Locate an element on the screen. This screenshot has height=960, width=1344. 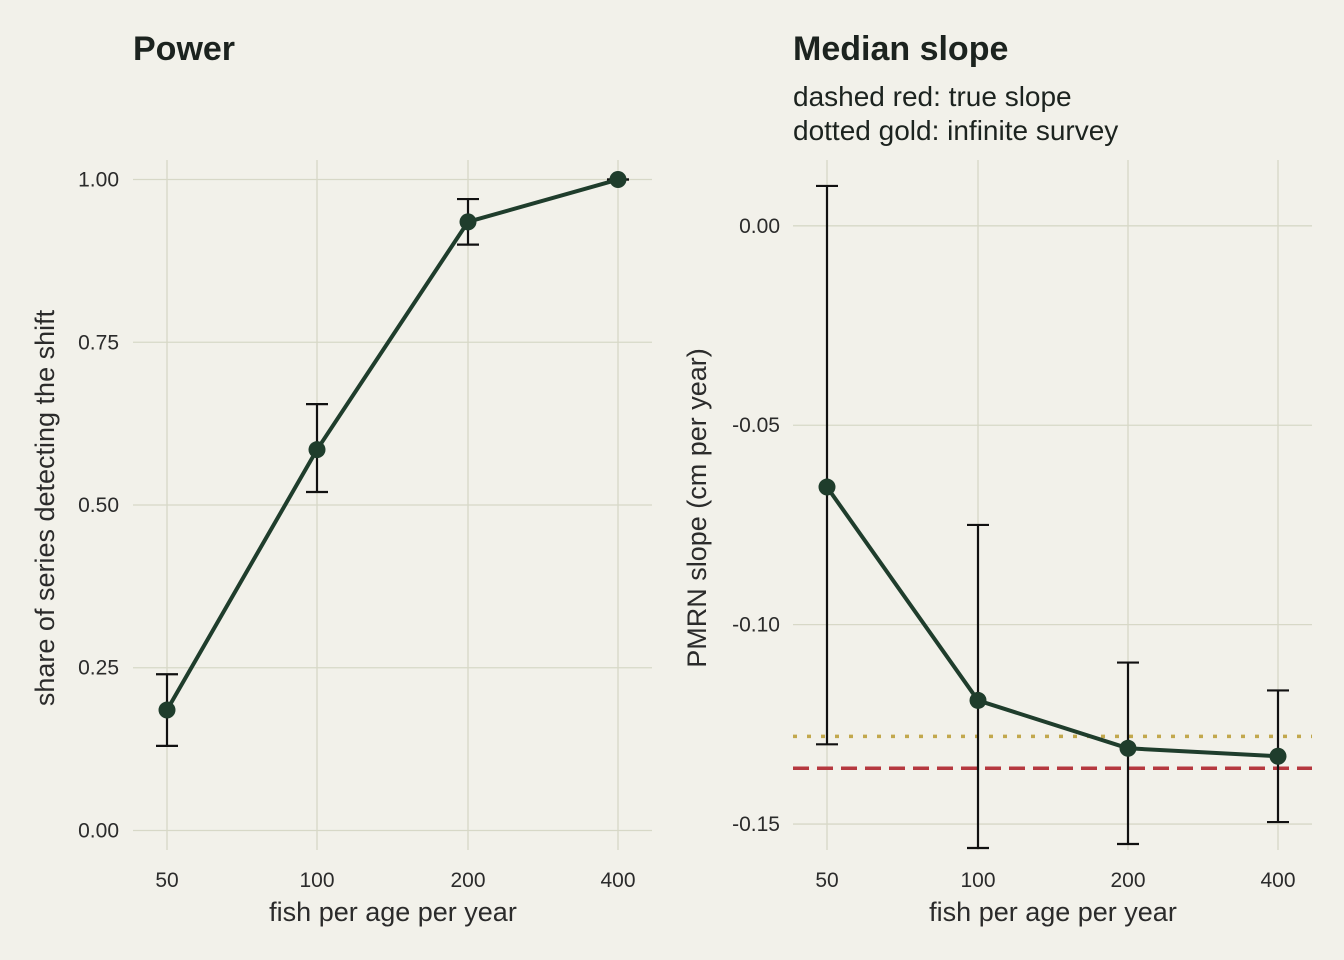
y-tick-label: 0.25 is located at coordinates (98, 668).